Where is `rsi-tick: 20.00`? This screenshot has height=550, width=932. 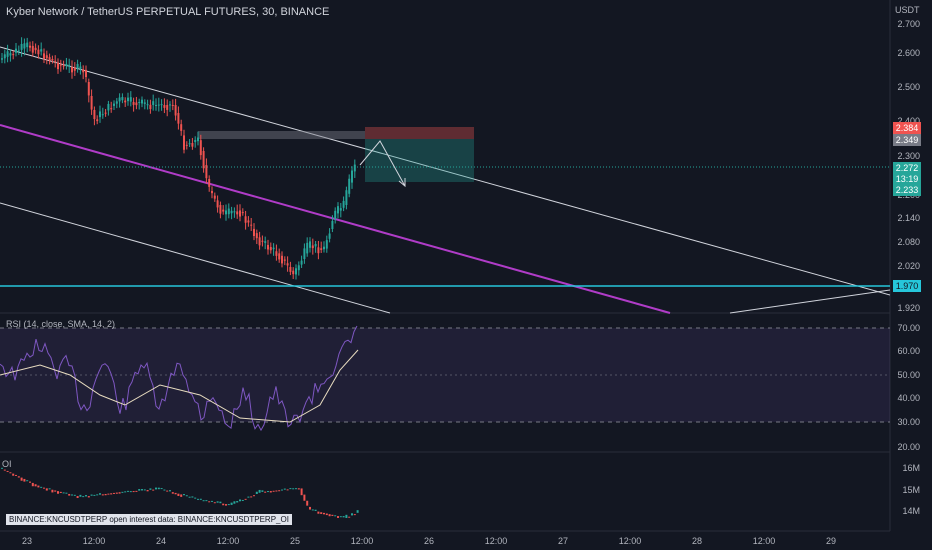
rsi-tick: 20.00 is located at coordinates (908, 447).